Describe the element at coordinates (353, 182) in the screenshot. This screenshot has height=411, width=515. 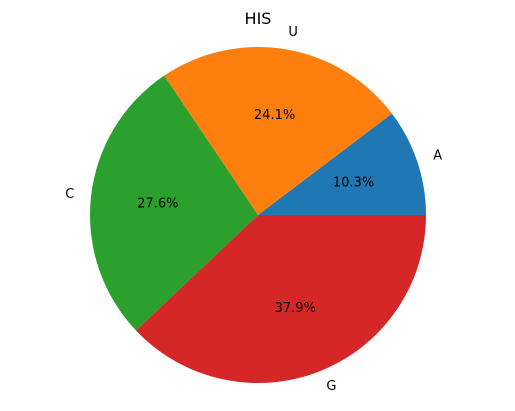
I see `percent-label-a: 10.3%` at that location.